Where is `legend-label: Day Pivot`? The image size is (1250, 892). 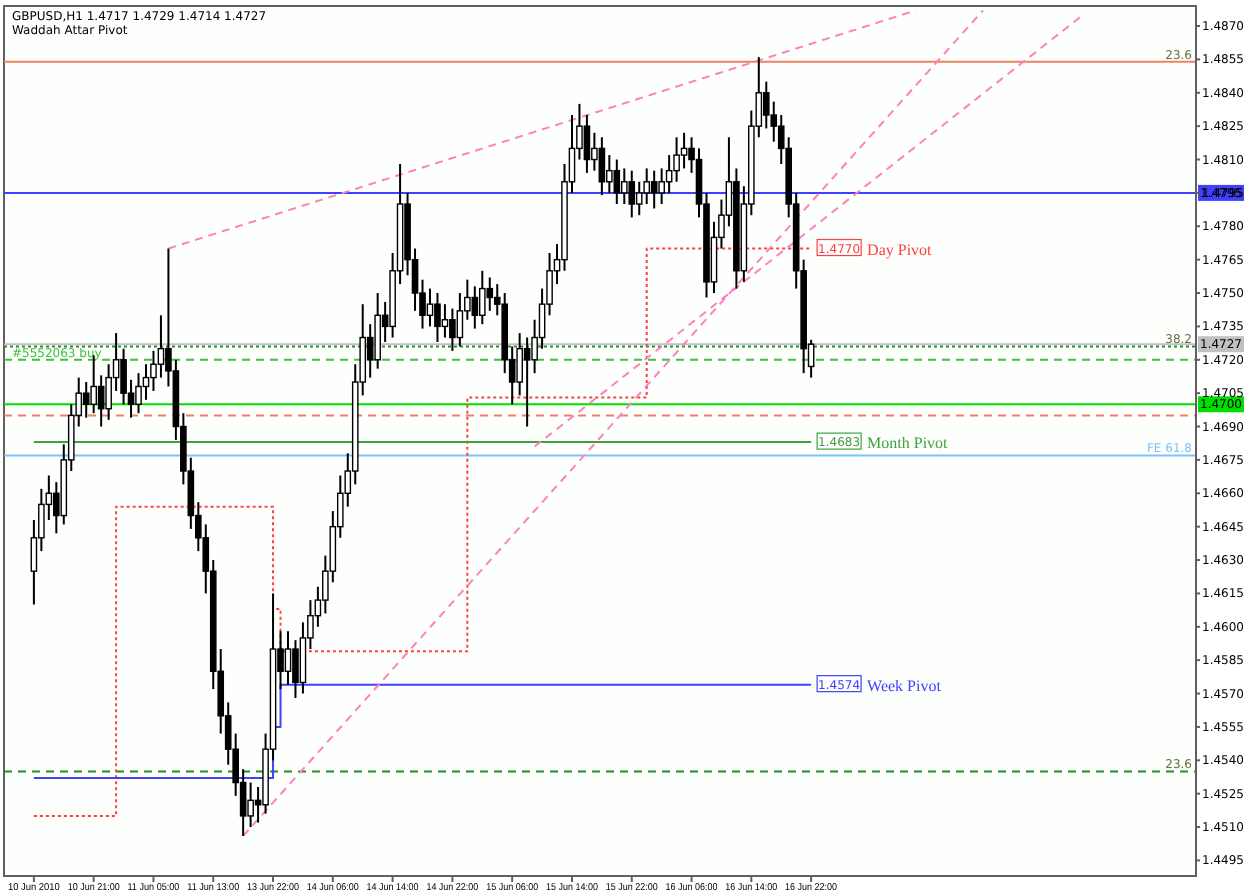 legend-label: Day Pivot is located at coordinates (900, 249).